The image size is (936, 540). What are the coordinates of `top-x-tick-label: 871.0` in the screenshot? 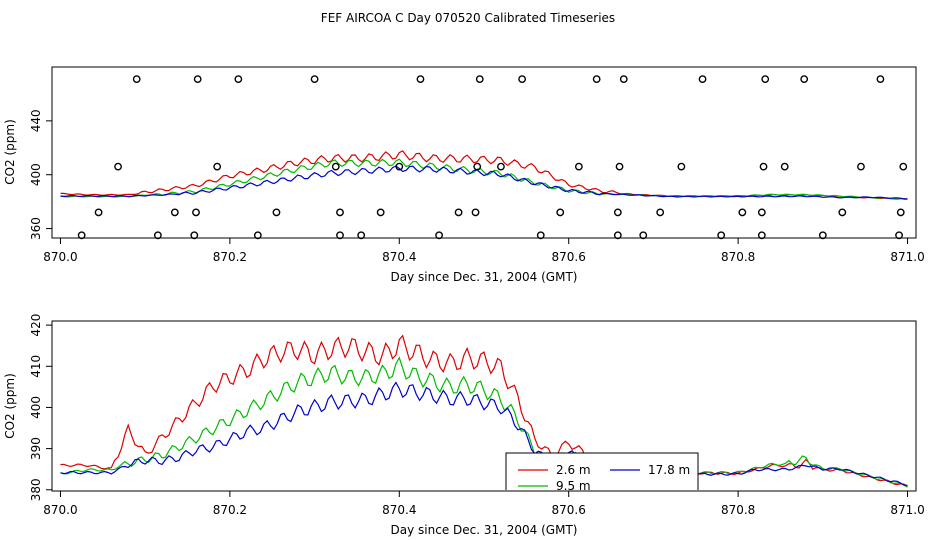 It's located at (907, 257).